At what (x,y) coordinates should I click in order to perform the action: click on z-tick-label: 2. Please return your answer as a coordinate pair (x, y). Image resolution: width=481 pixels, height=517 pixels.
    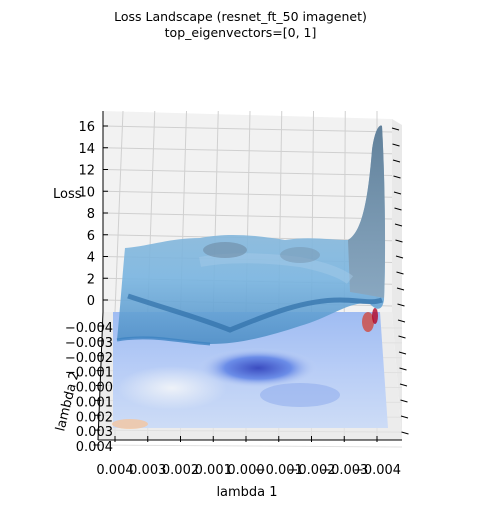
    Looking at the image, I should click on (91, 279).